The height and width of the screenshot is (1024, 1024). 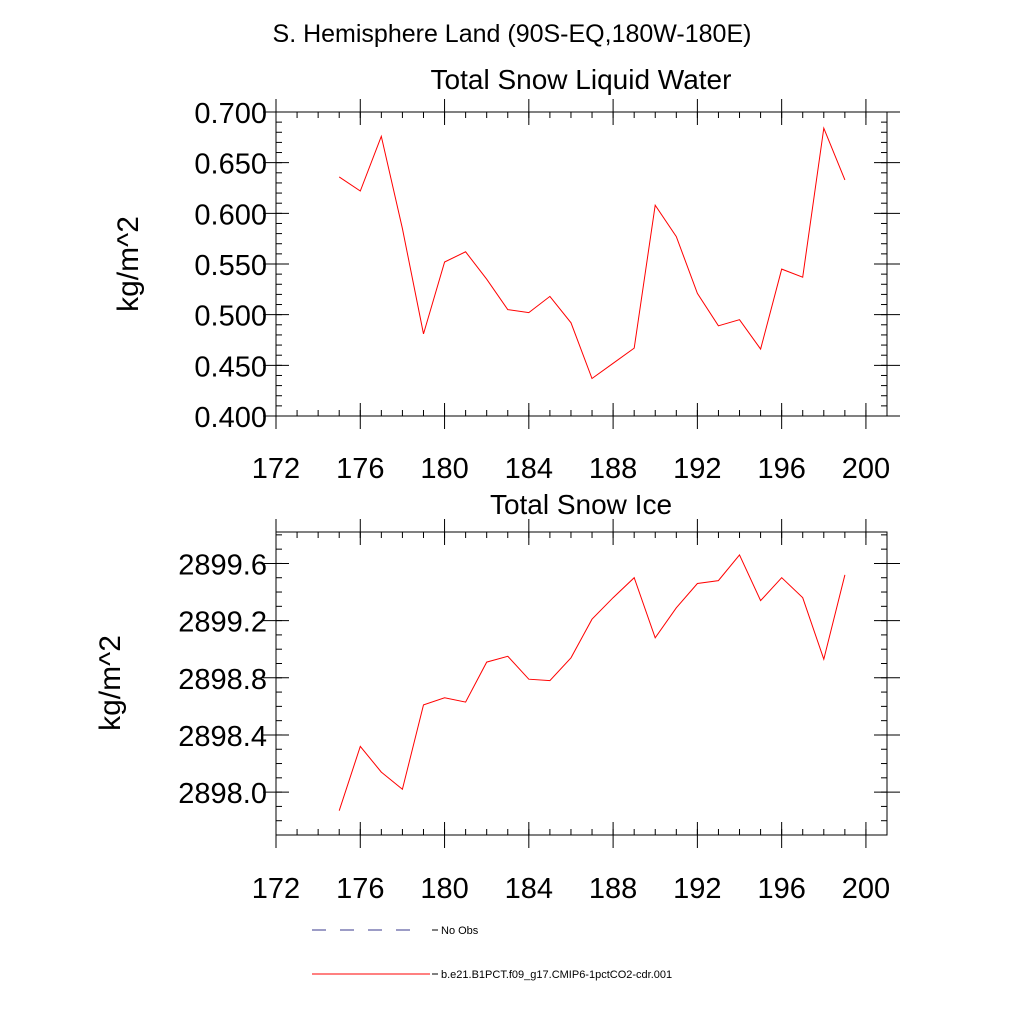 I want to click on chart-title: Total Snow Ice, so click(x=581, y=504).